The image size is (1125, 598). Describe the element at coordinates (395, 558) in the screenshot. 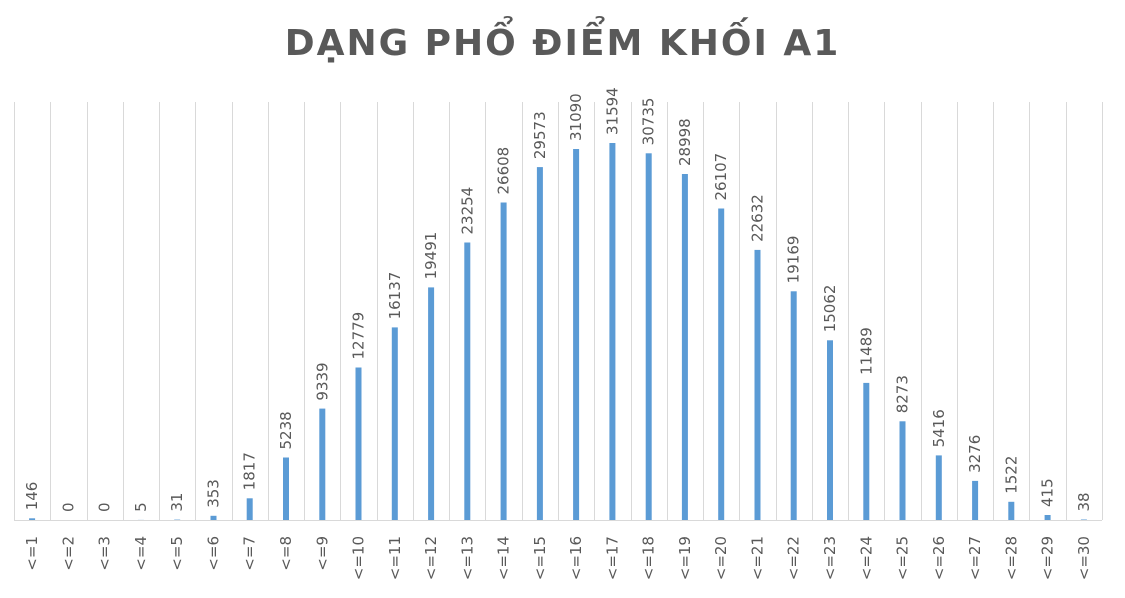

I see `tick-label: <=11` at that location.